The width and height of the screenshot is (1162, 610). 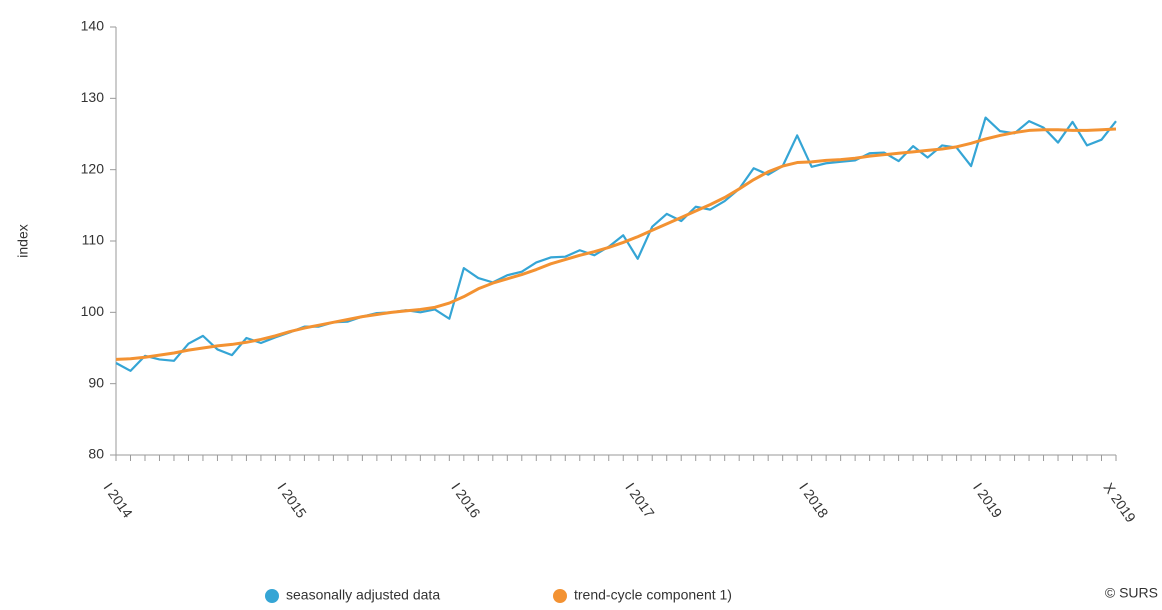 I want to click on x-tick-label: X 2019, so click(x=1120, y=503).